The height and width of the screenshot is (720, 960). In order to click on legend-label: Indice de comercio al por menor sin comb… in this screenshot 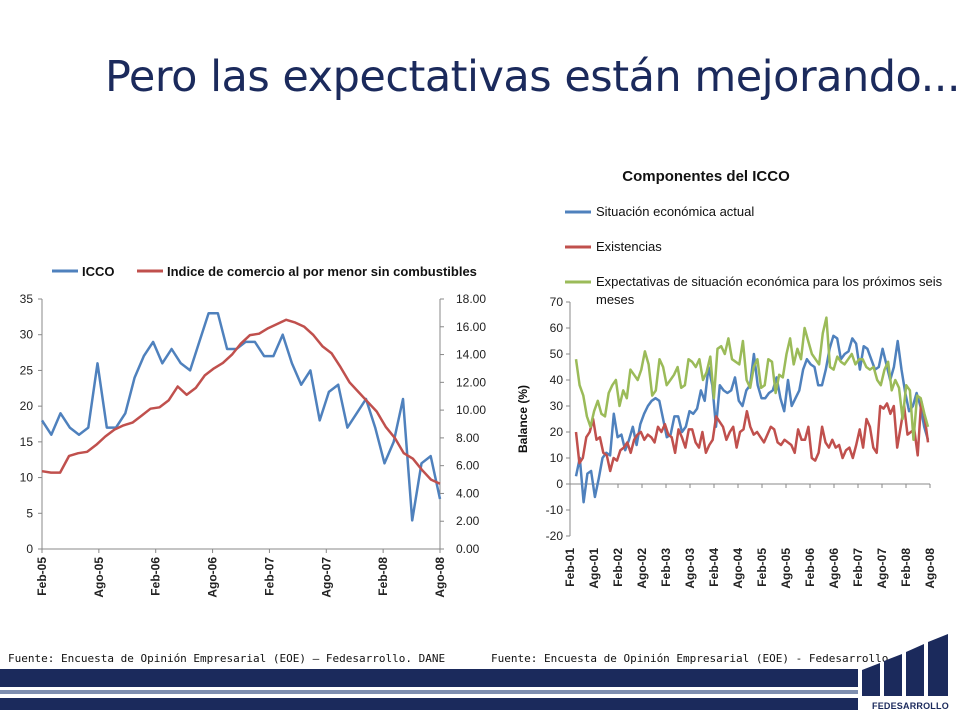, I will do `click(322, 271)`.